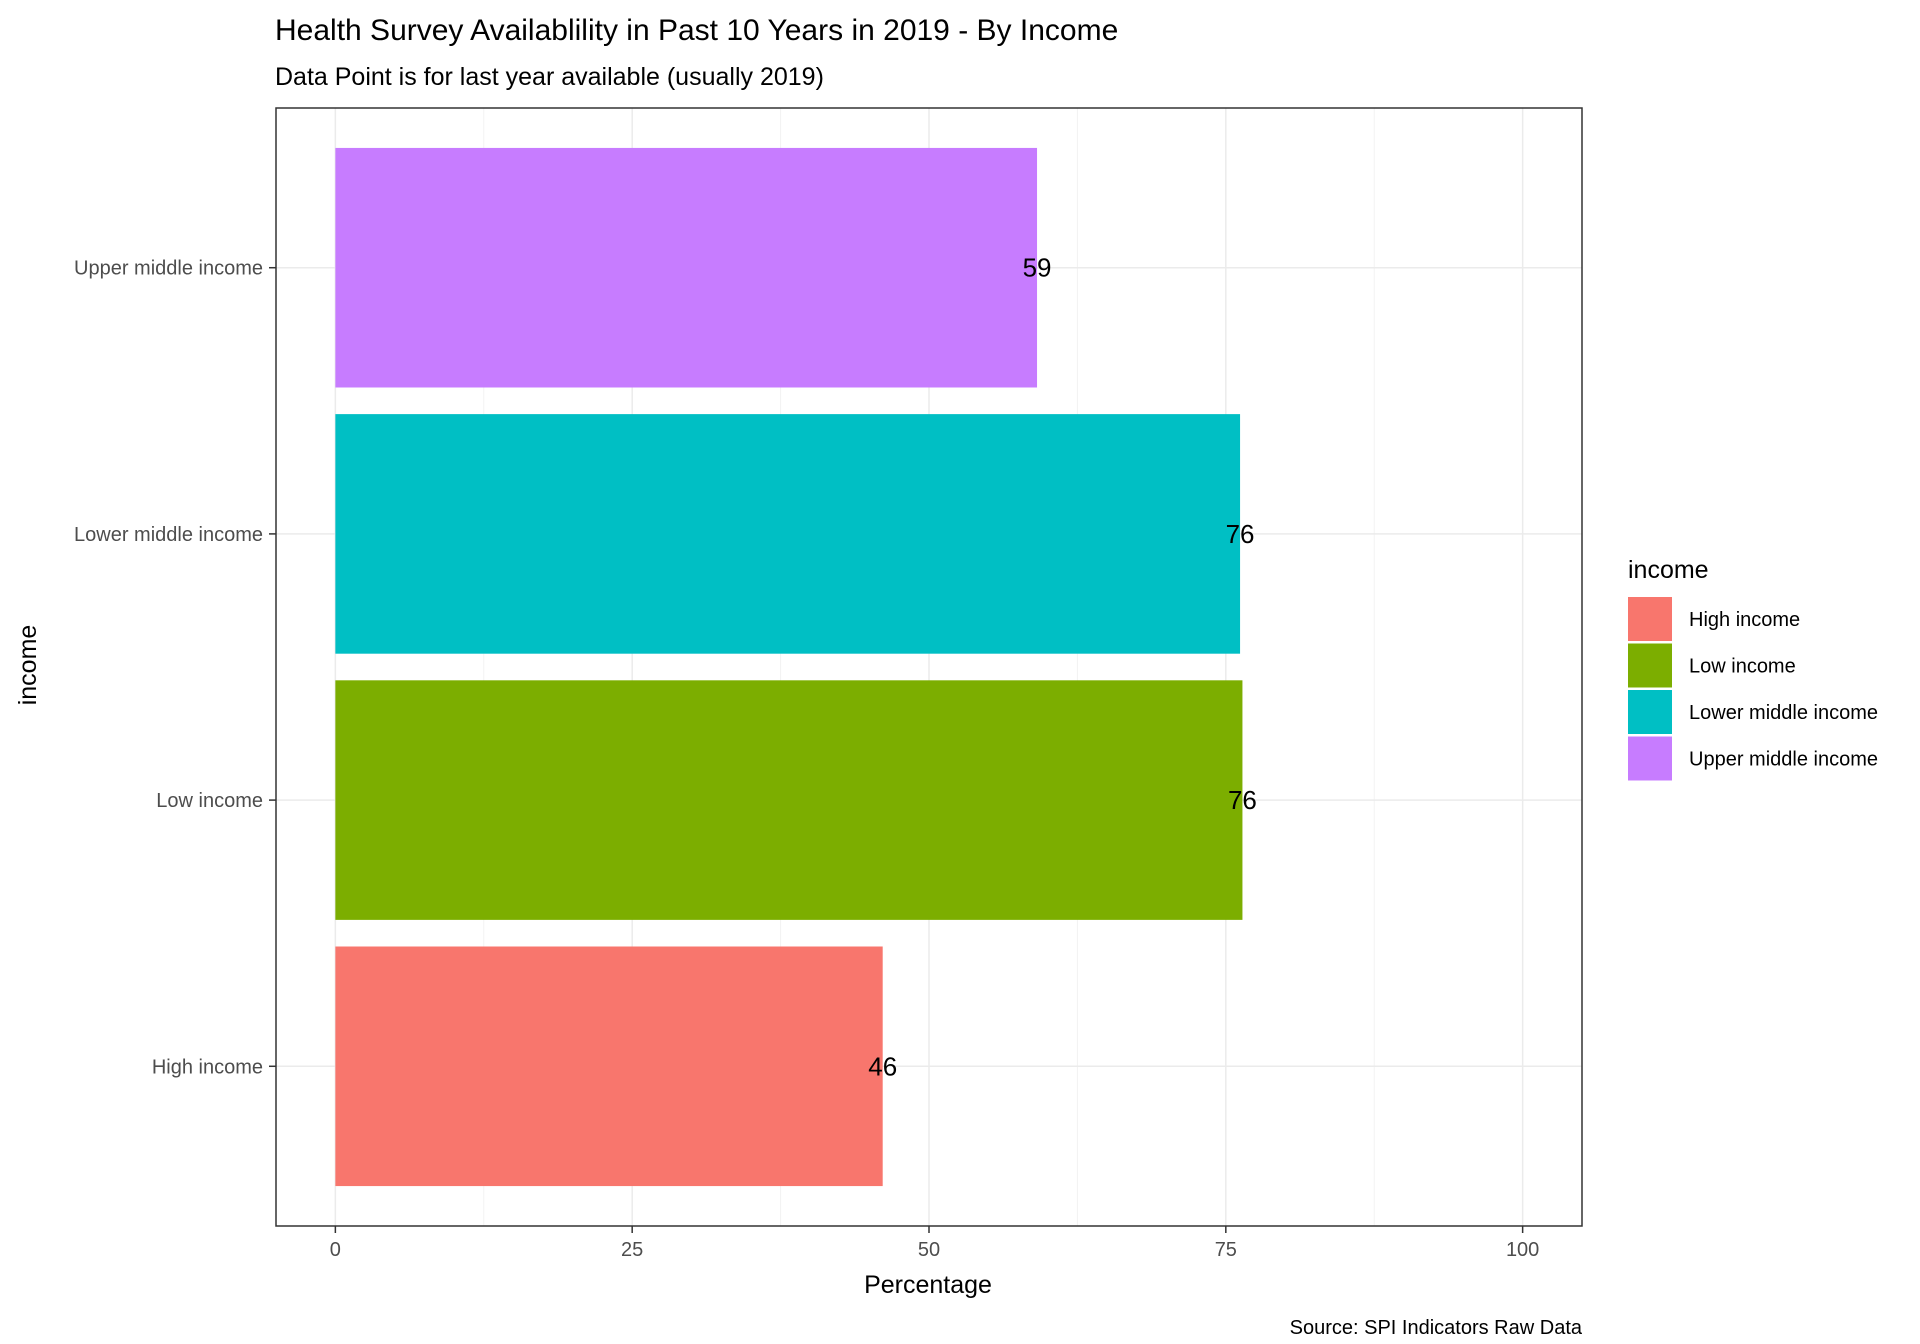 This screenshot has width=1920, height=1344. What do you see at coordinates (1783, 760) in the screenshot?
I see `legend-label-upper-middle-income: Upper middle income` at bounding box center [1783, 760].